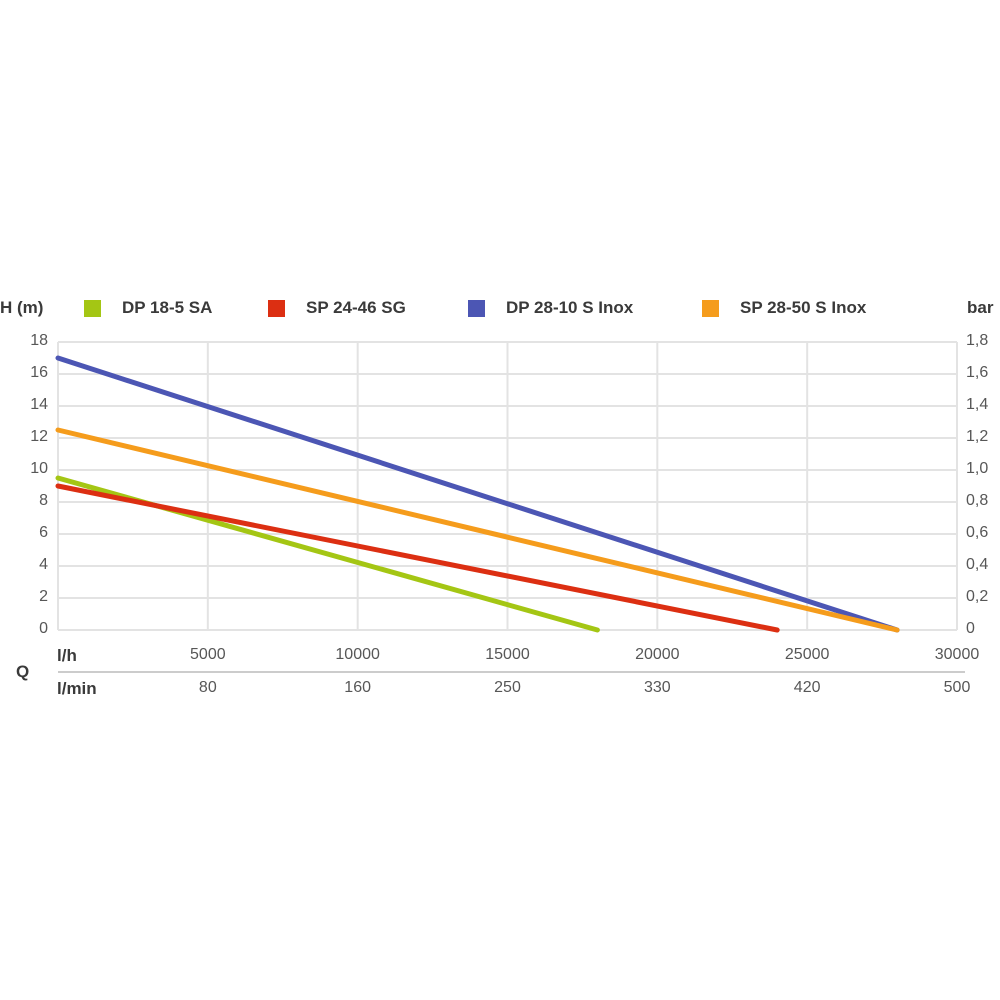  What do you see at coordinates (803, 307) in the screenshot?
I see `legend-label: SP 28-50 S Inox` at bounding box center [803, 307].